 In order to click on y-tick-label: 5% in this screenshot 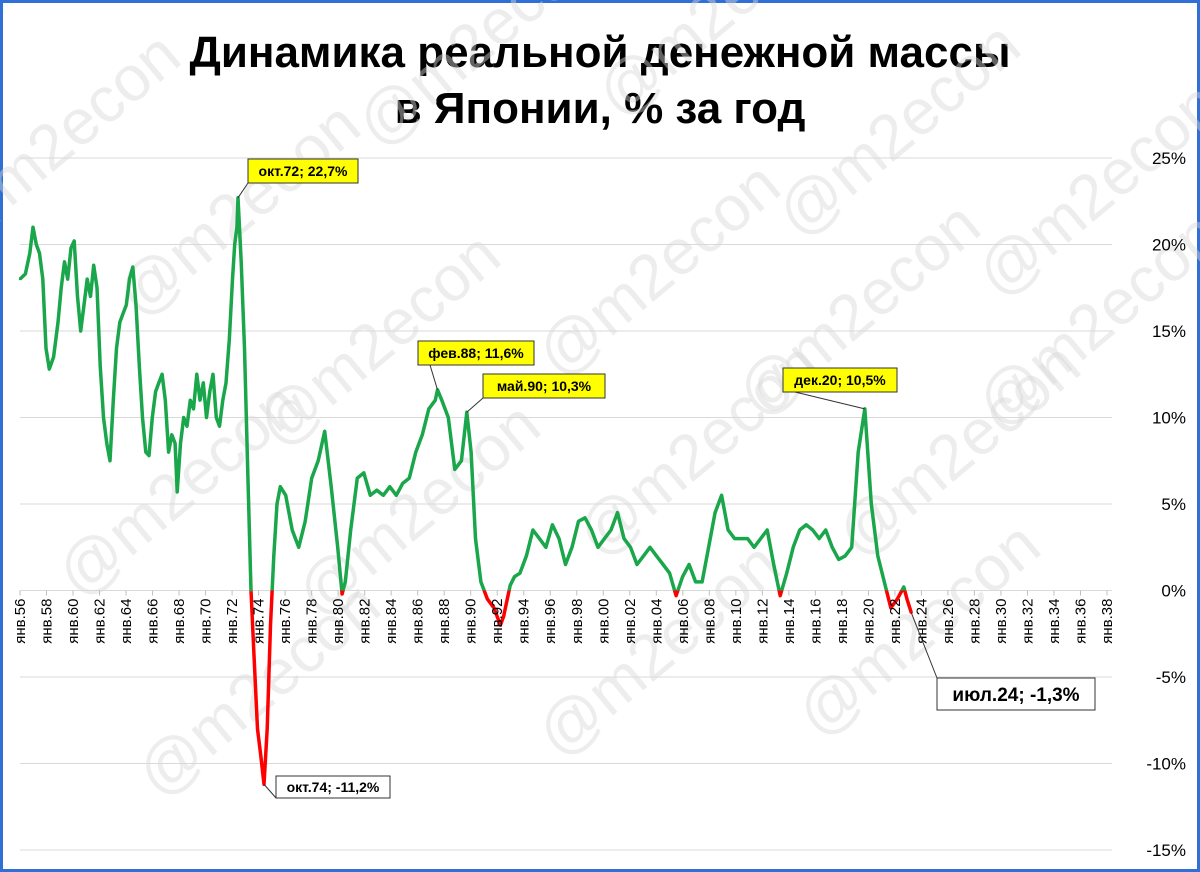, I will do `click(1173, 504)`.